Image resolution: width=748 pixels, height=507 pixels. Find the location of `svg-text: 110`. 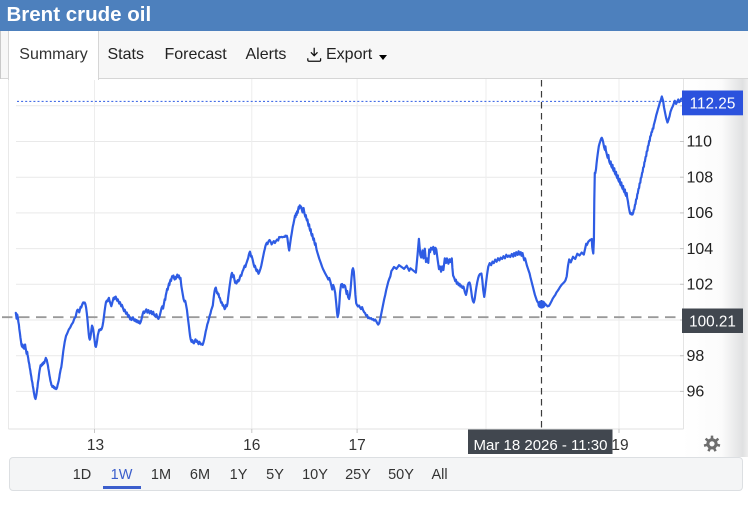

svg-text: 110 is located at coordinates (700, 142).